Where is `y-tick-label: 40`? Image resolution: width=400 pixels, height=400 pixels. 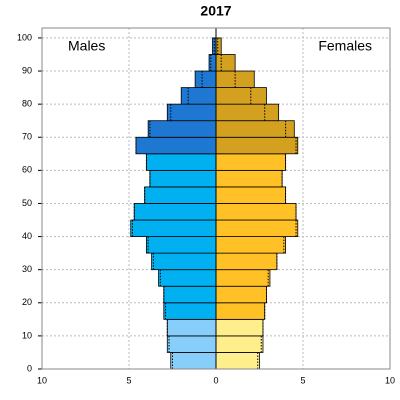
y-tick-label: 40 is located at coordinates (27, 236).